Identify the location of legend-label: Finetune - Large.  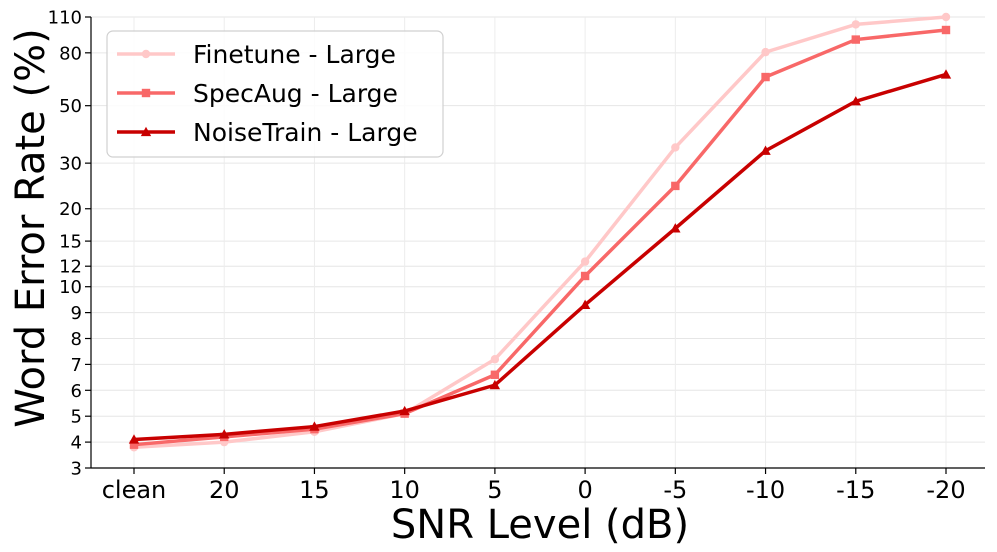
(294, 54).